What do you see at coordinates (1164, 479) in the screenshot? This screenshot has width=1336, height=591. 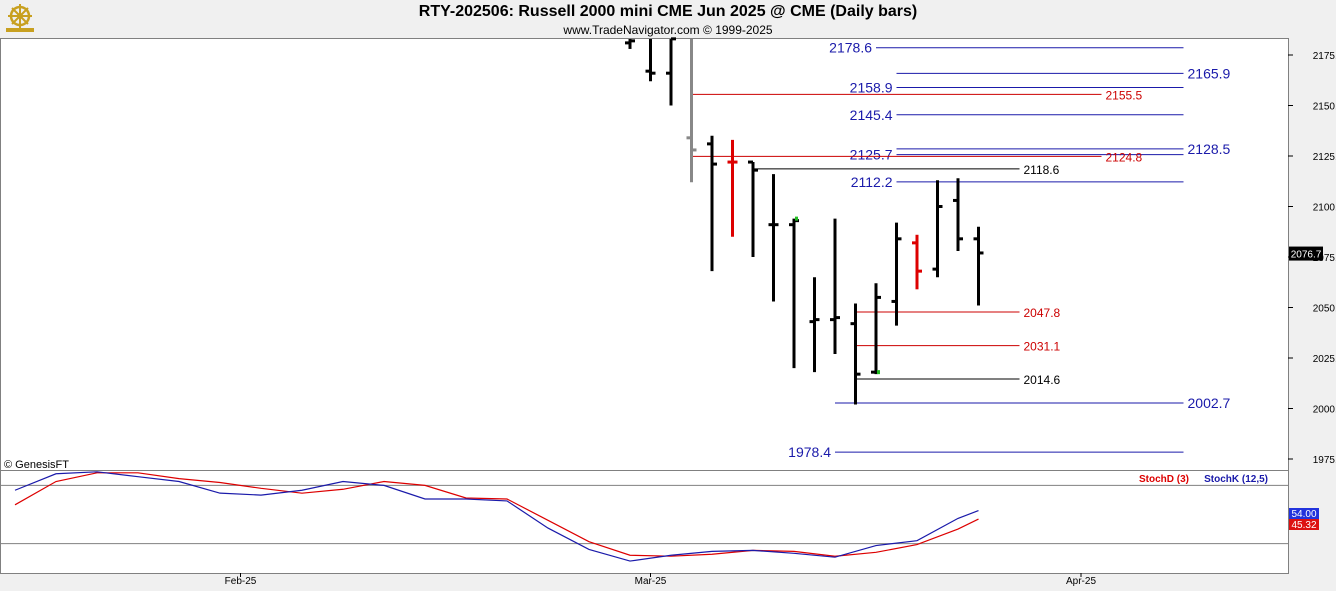 I see `stoch-d-legend: StochD (3)` at bounding box center [1164, 479].